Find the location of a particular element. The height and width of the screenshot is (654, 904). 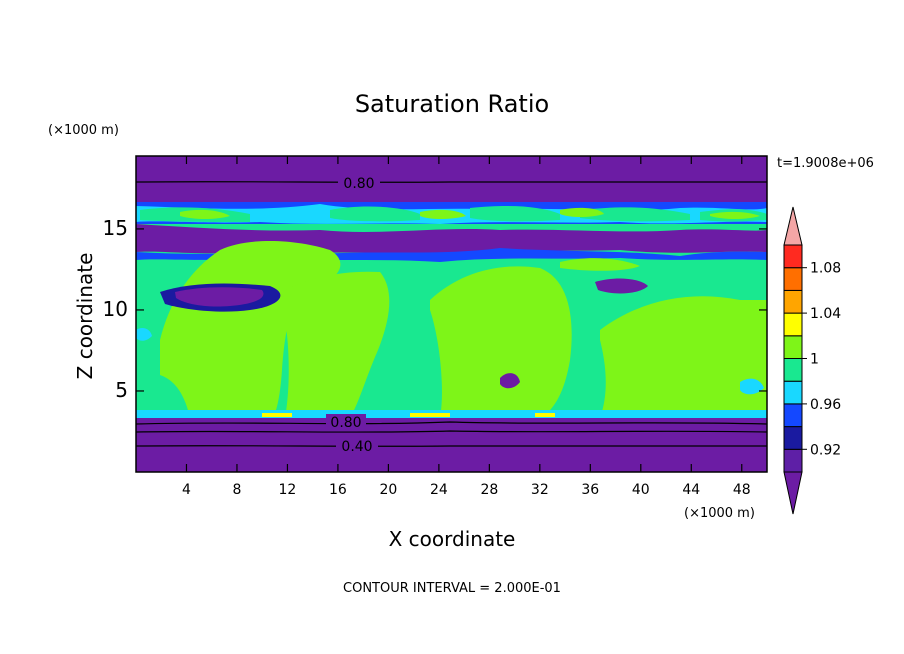

y-tick-label: 10 is located at coordinates (115, 309).